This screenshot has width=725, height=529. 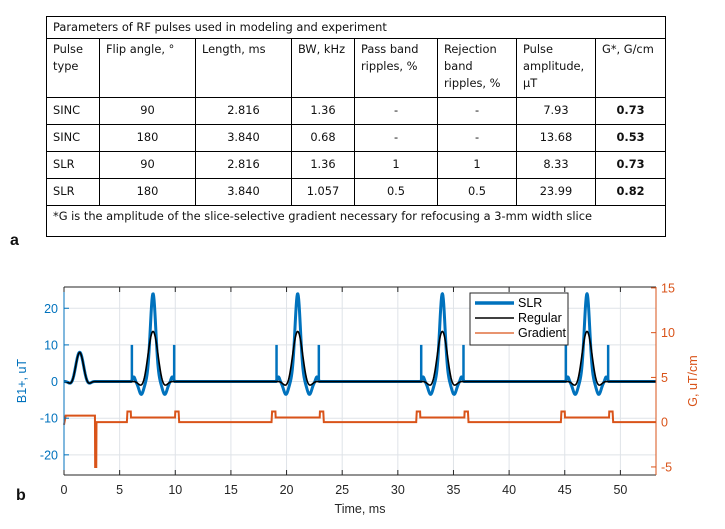 I want to click on cell-g: 0.53, so click(x=630, y=138).